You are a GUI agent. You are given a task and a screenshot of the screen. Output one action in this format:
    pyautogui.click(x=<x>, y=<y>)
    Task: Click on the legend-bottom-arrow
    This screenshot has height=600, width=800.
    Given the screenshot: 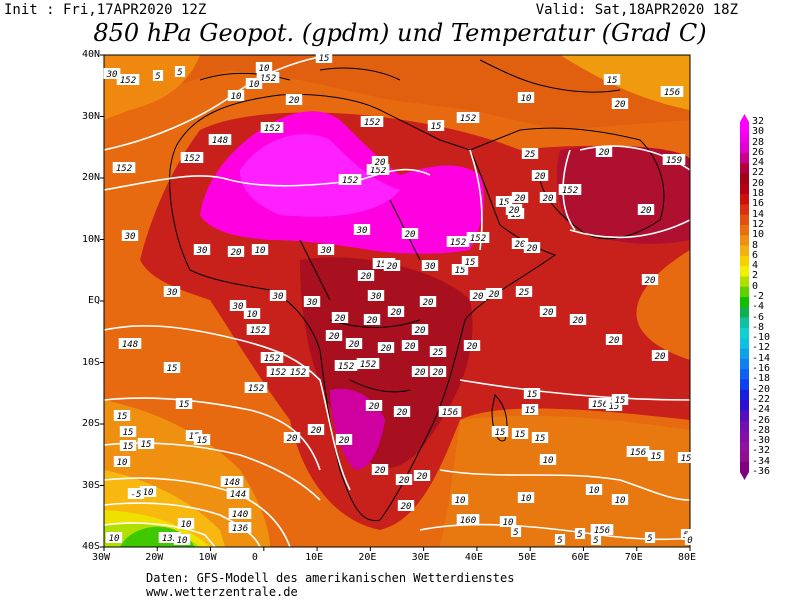 What is the action you would take?
    pyautogui.click(x=744, y=476)
    